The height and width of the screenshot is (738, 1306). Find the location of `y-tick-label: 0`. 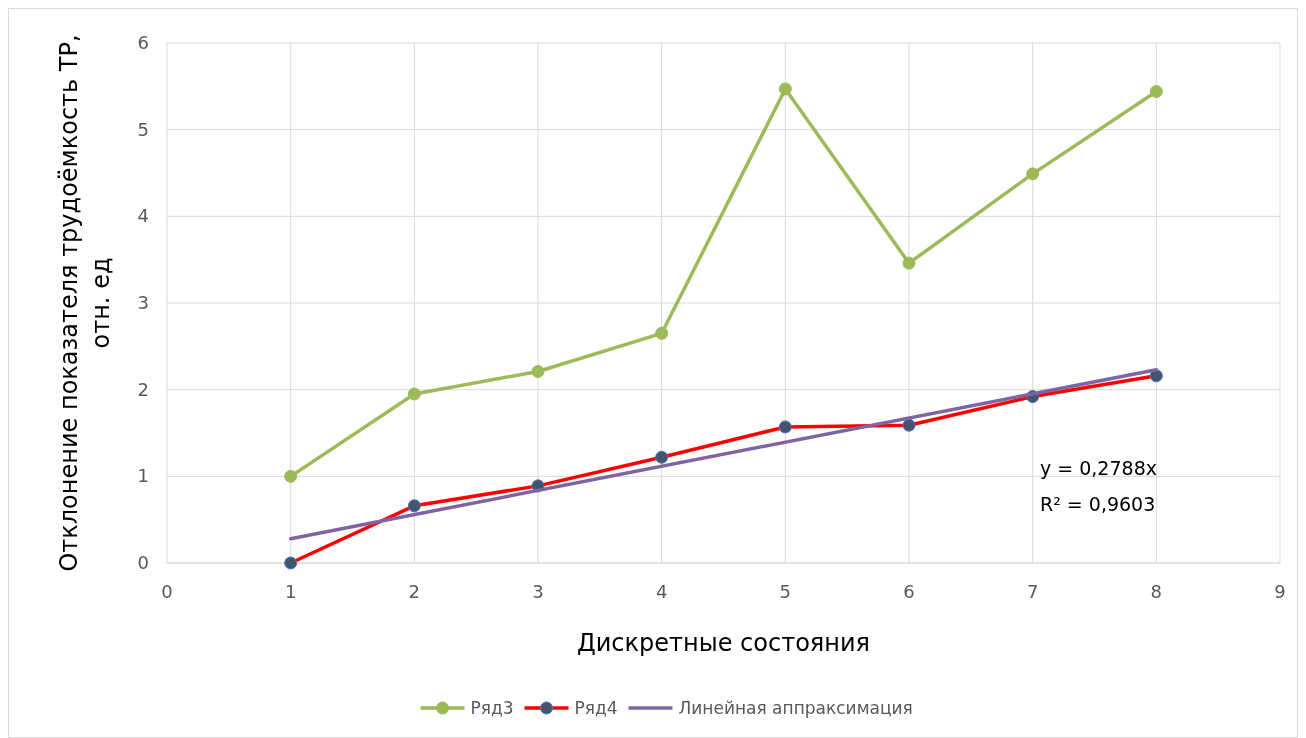

y-tick-label: 0 is located at coordinates (143, 562).